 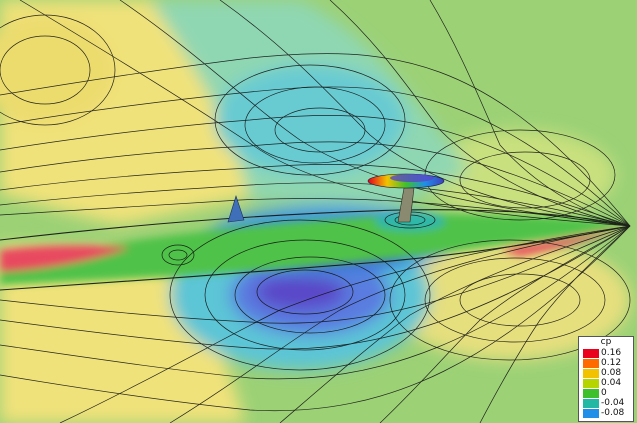 I want to click on aircraft-geometry, so click(x=336, y=198).